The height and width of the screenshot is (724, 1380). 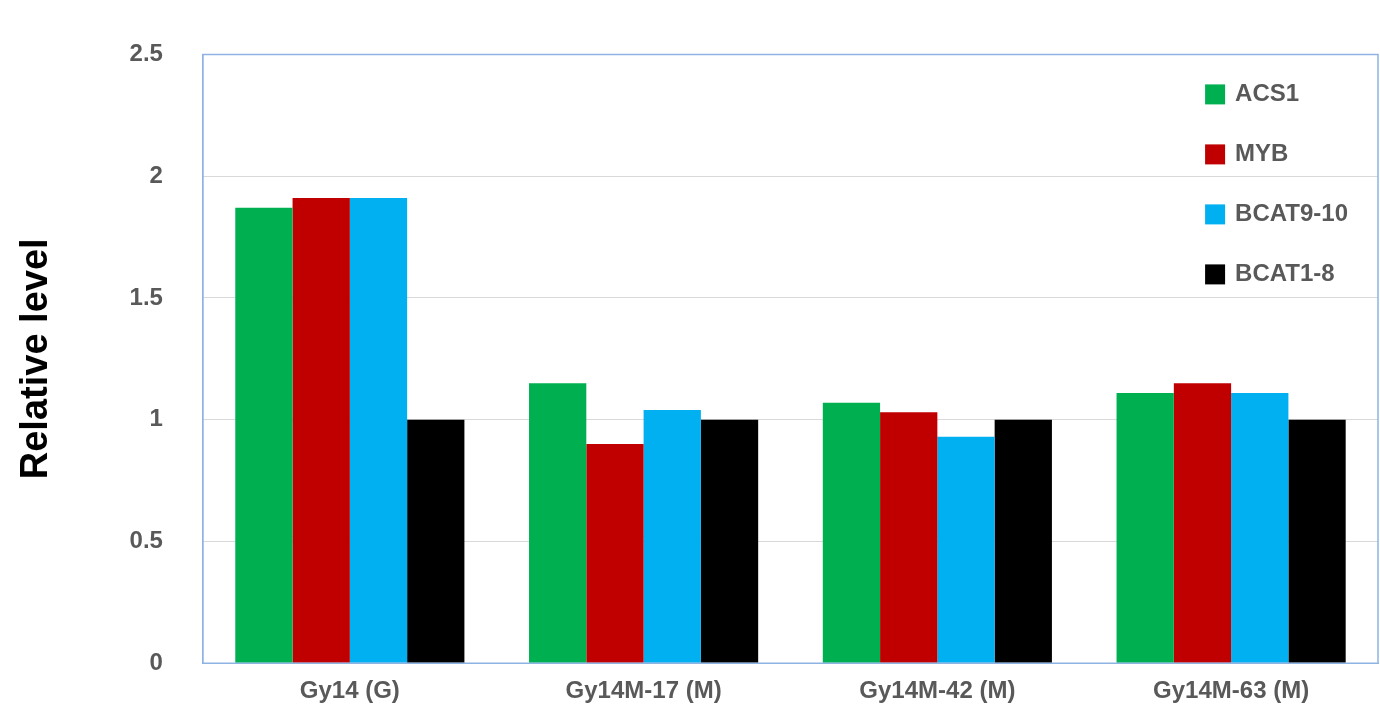 I want to click on x-tick-label: Gy14M-17 (M), so click(x=643, y=690).